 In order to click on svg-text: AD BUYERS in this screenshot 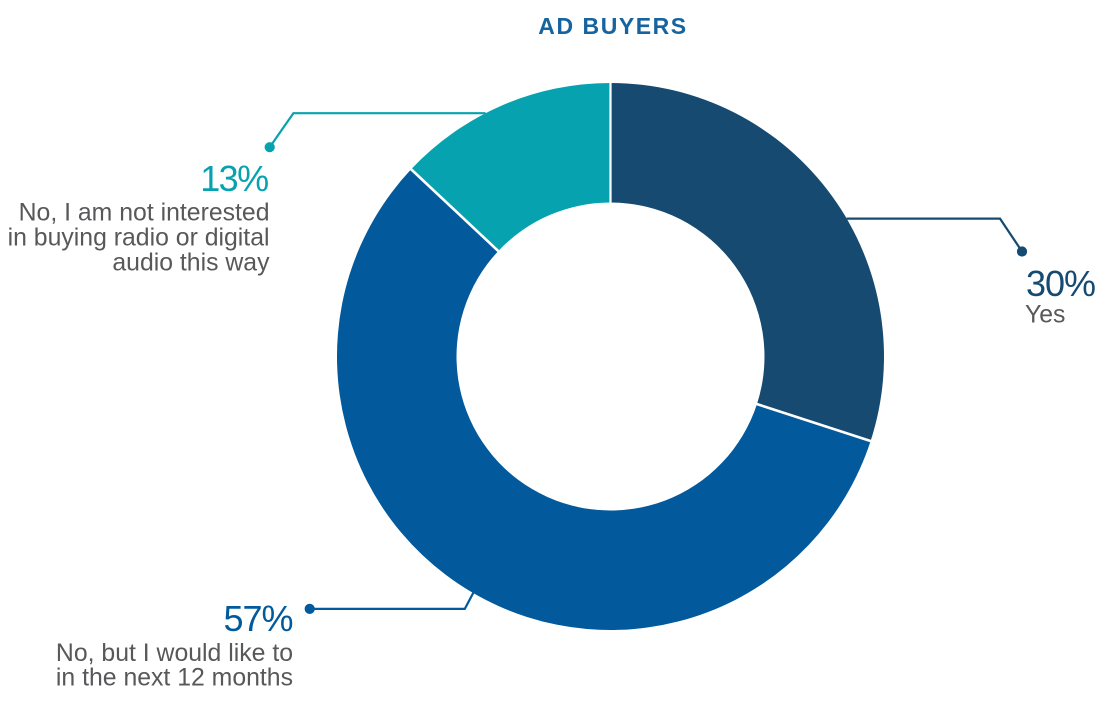, I will do `click(612, 26)`.